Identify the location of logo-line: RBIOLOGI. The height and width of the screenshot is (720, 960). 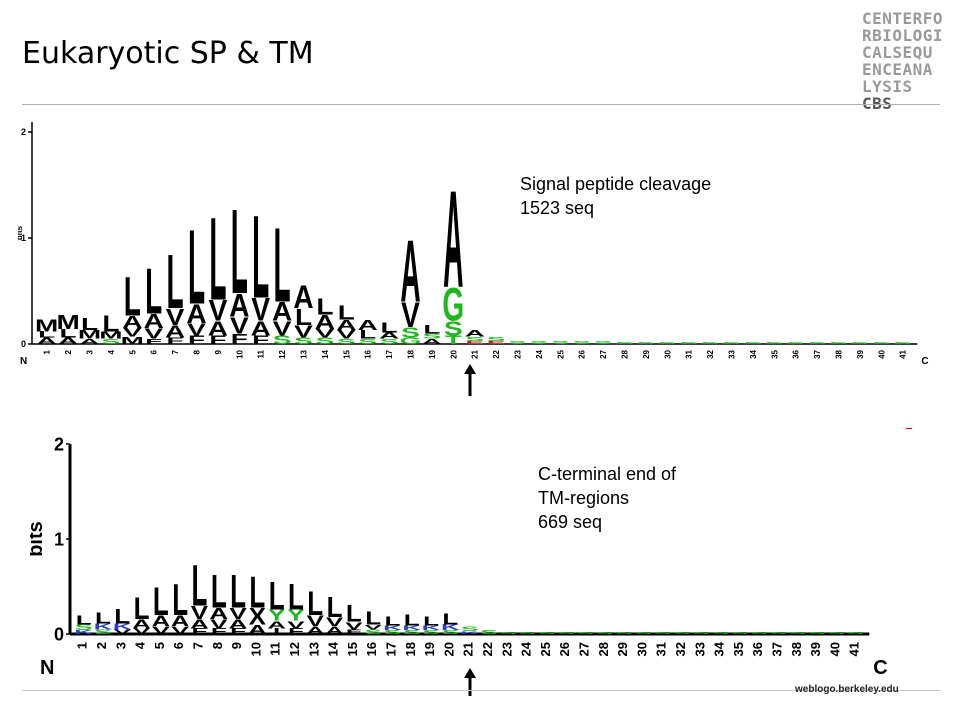
(903, 35).